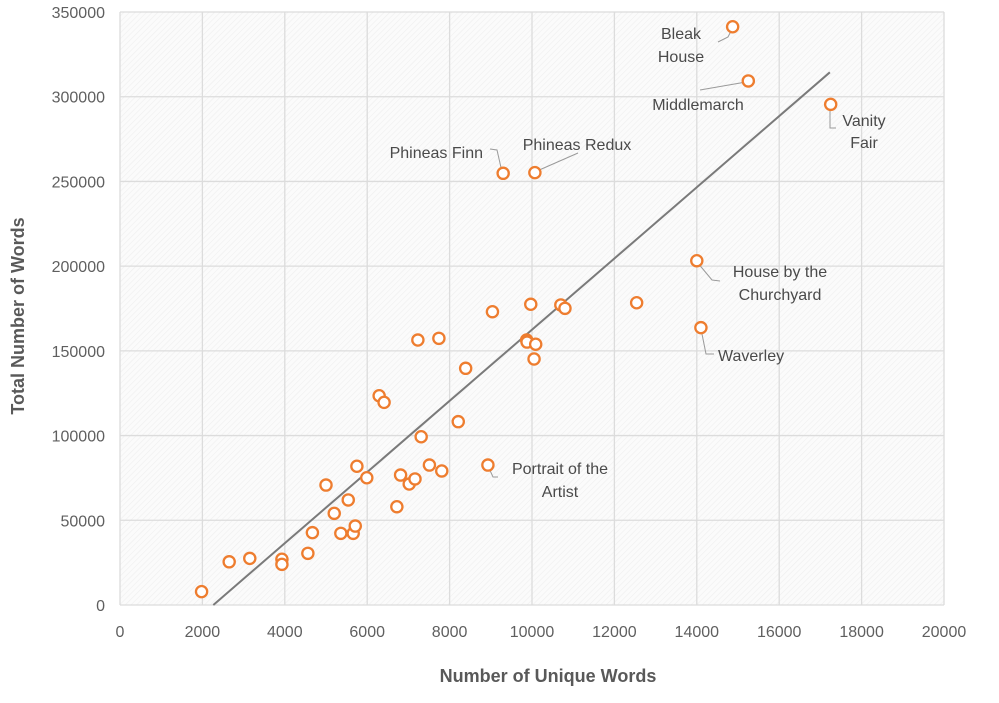  Describe the element at coordinates (450, 632) in the screenshot. I see `x-tick-label: 8000` at that location.